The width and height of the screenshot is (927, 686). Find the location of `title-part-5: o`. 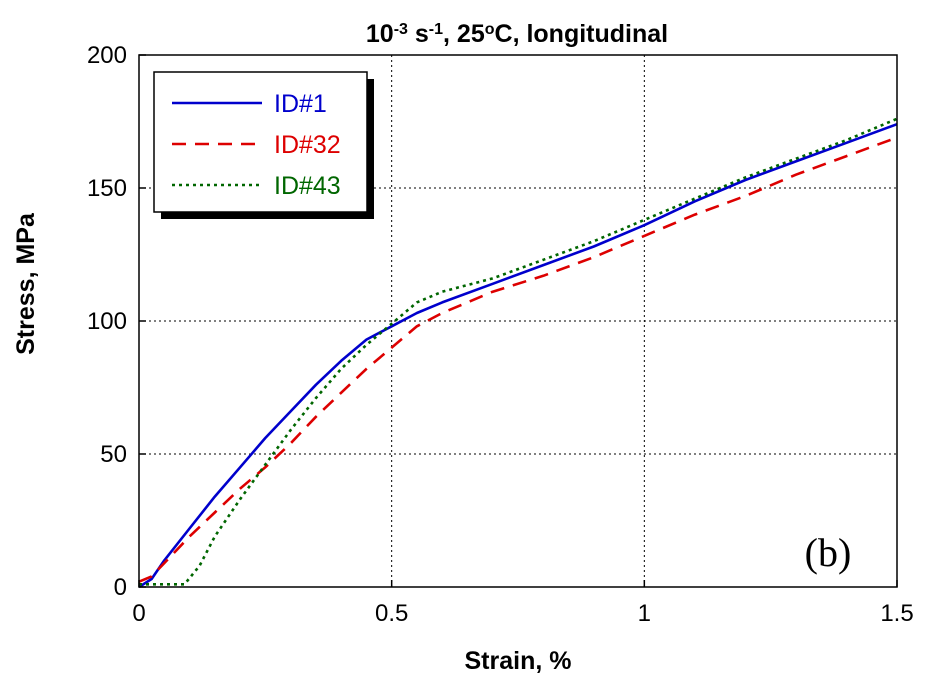

title-part-5: o is located at coordinates (490, 29).